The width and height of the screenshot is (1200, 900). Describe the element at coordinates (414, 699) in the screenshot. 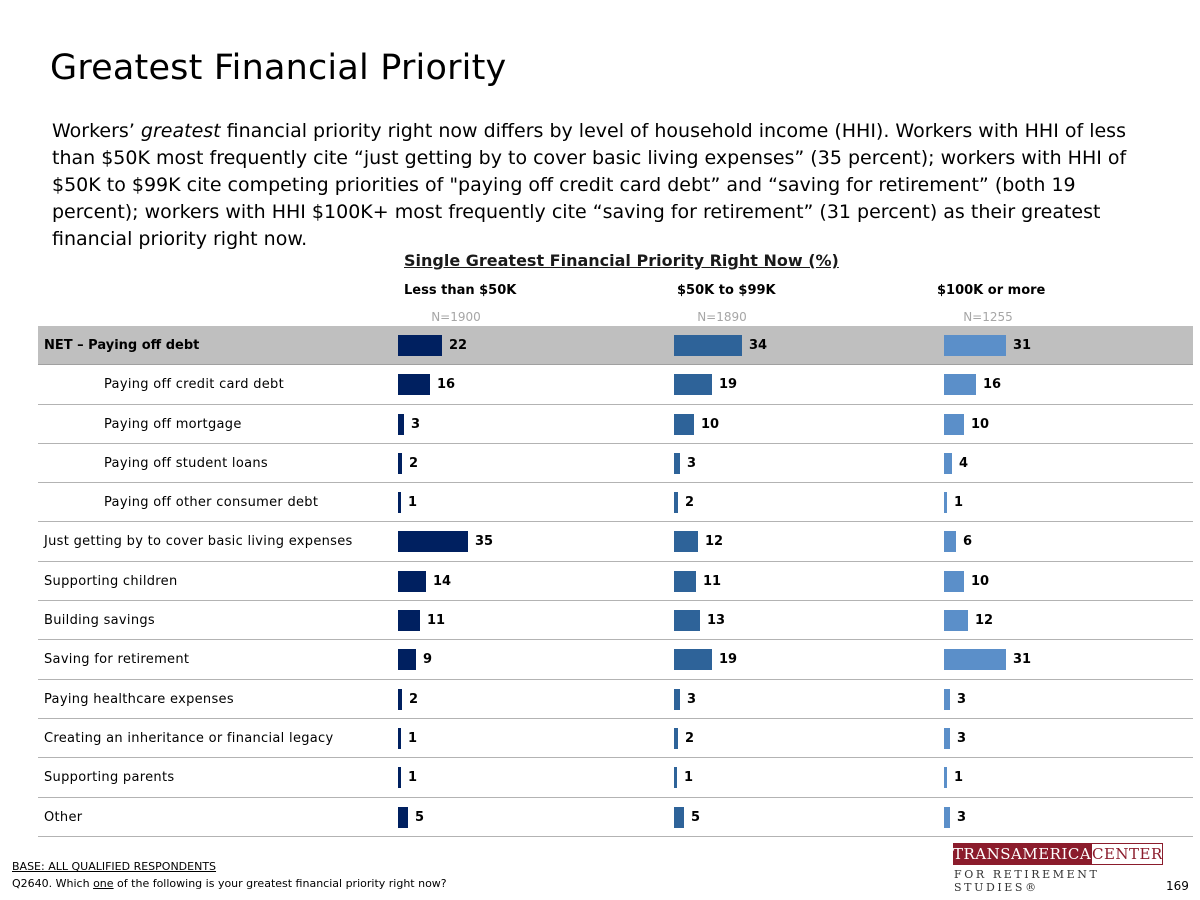

I see `data-label-less-than-50k-paying-healthcare-expenses: 2` at that location.